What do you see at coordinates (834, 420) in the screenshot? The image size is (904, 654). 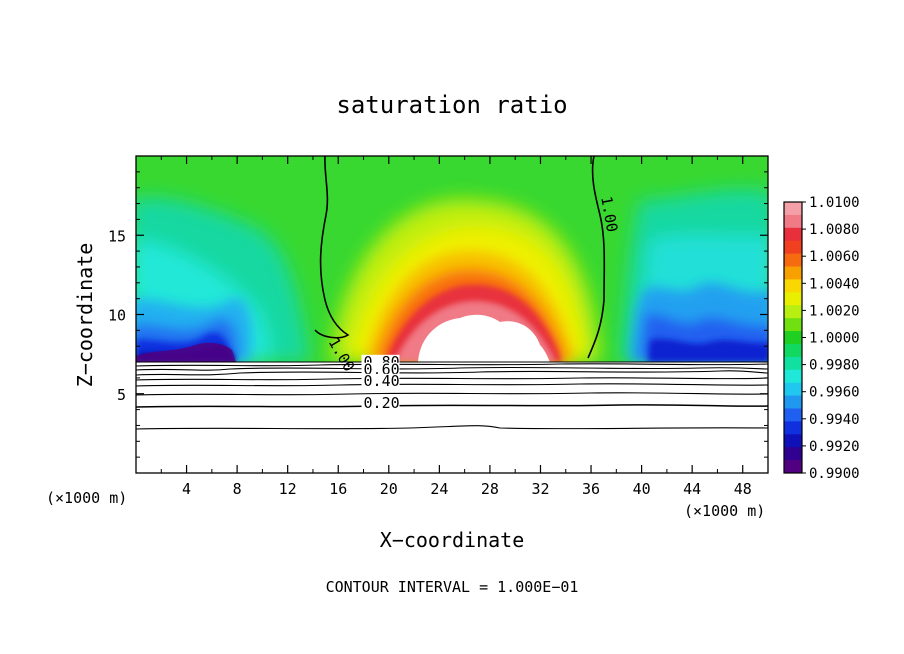 I see `colorbar-label: 0.9940` at bounding box center [834, 420].